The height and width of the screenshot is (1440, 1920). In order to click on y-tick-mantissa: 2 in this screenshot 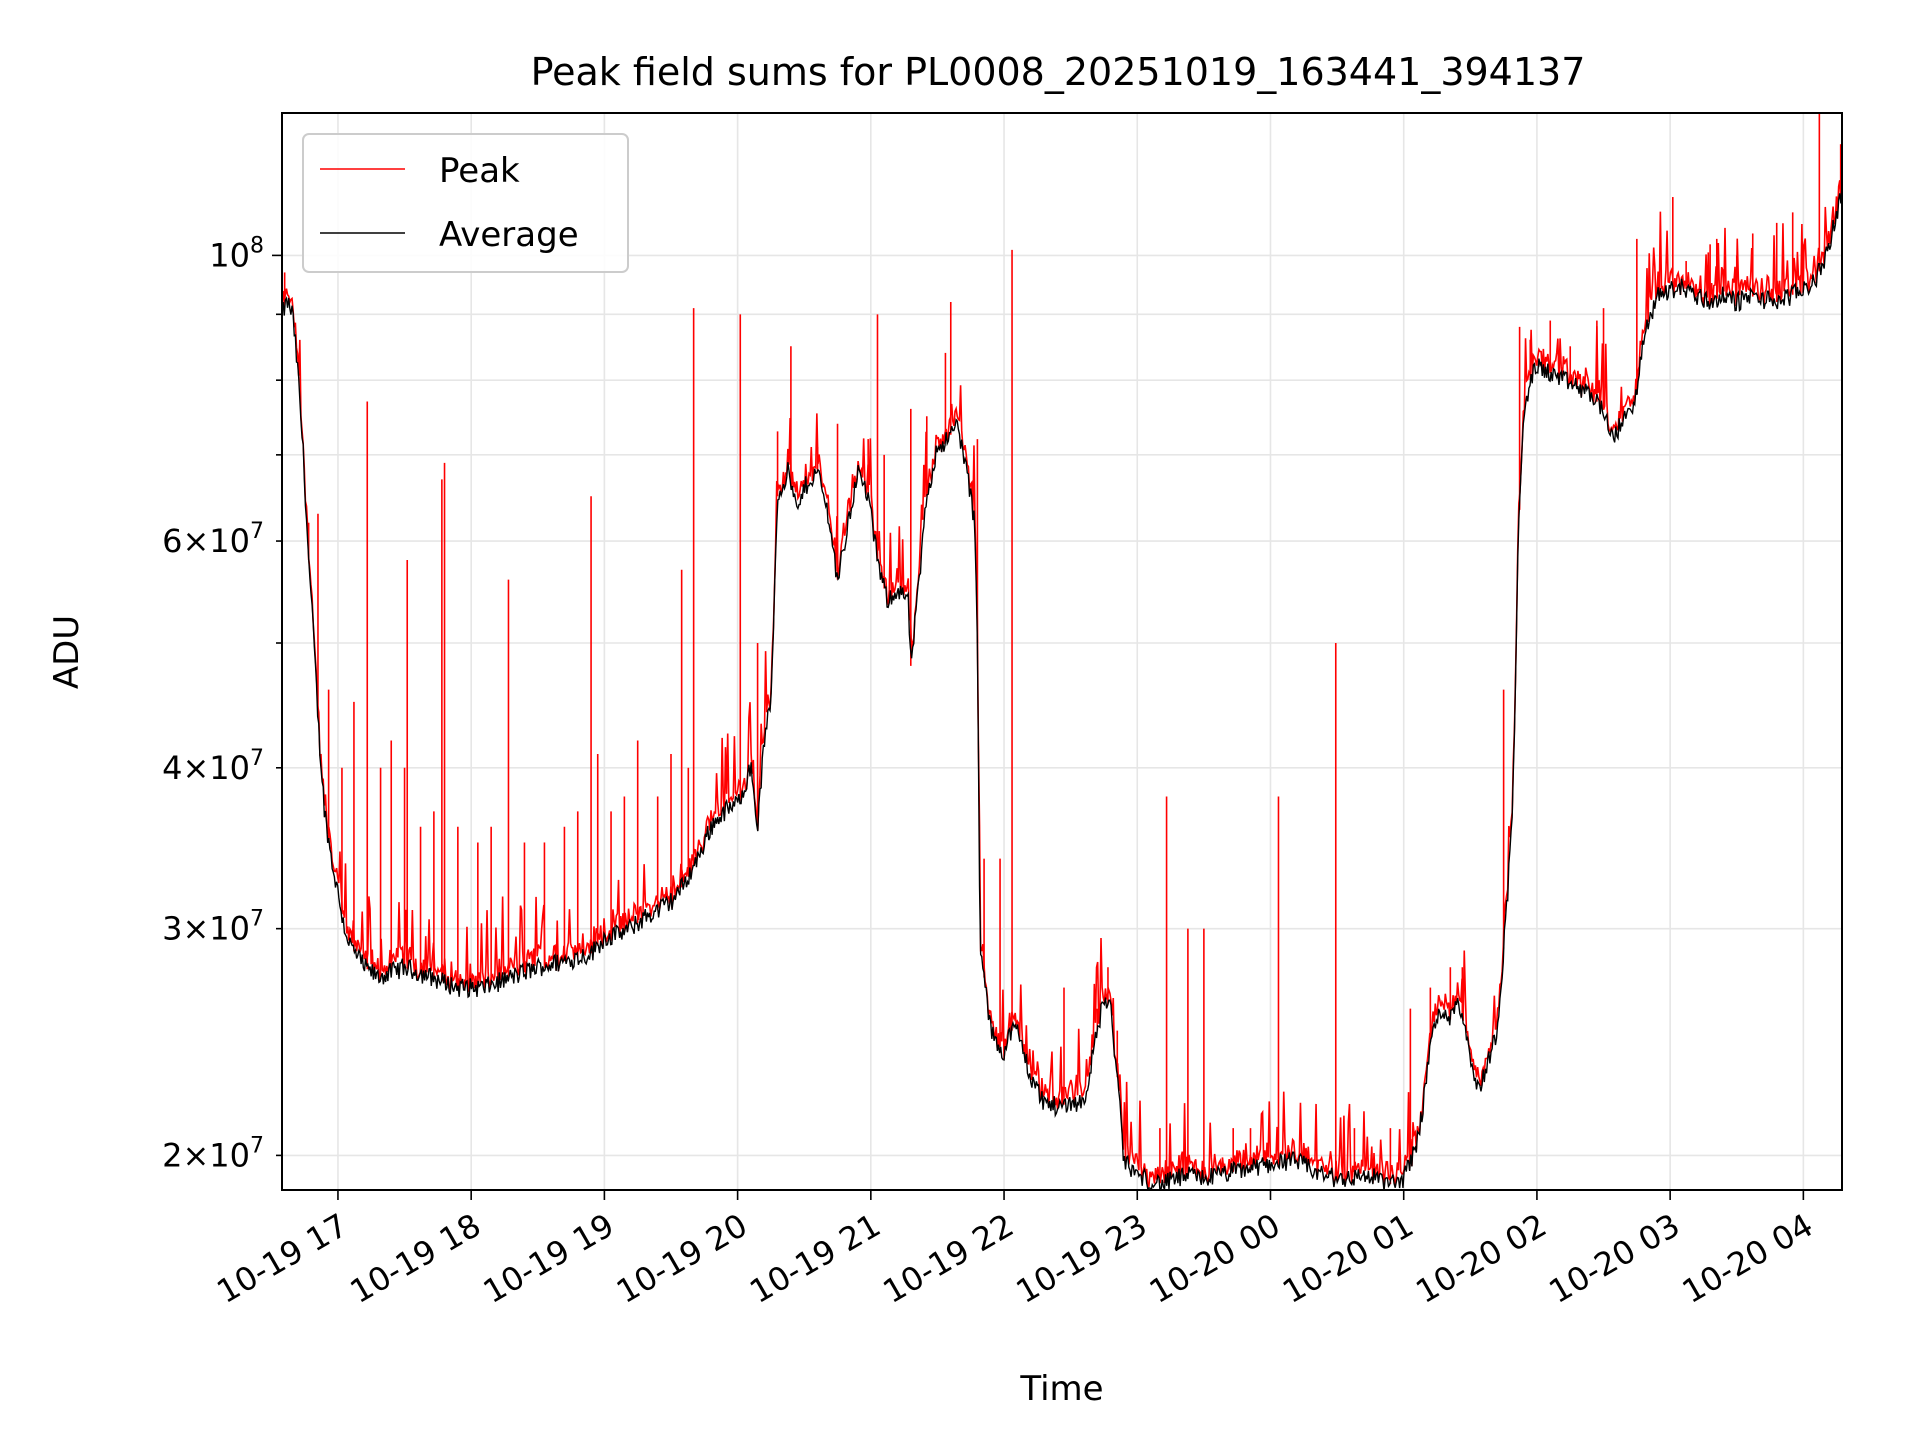, I will do `click(172, 1155)`.